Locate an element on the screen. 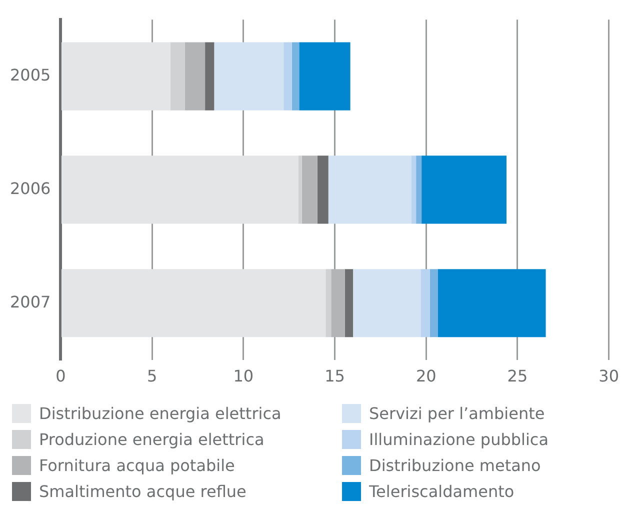 Image resolution: width=627 pixels, height=519 pixels. legend-label: Servizi per l’ambiente is located at coordinates (457, 413).